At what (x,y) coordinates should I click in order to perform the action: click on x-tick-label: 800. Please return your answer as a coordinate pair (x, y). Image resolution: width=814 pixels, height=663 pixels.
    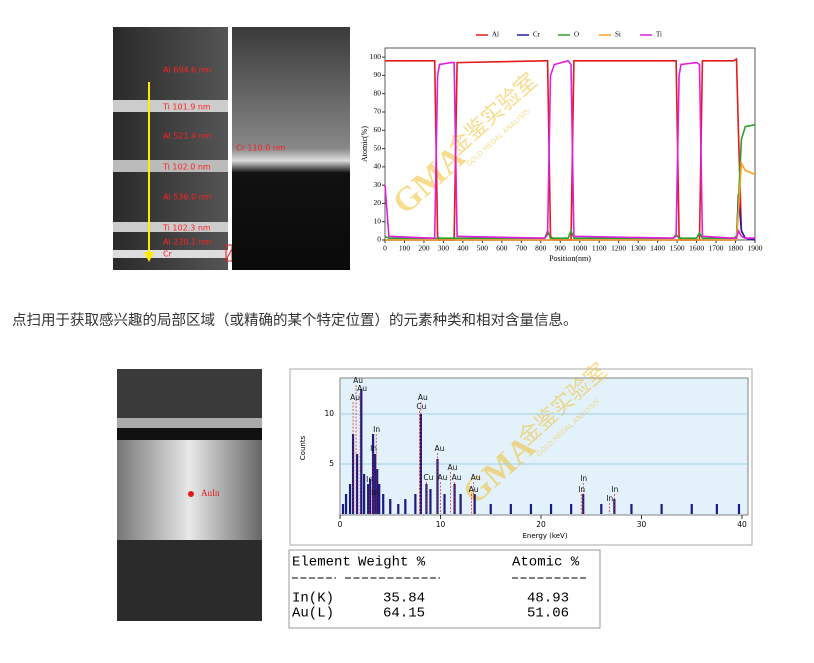
    Looking at the image, I should click on (541, 248).